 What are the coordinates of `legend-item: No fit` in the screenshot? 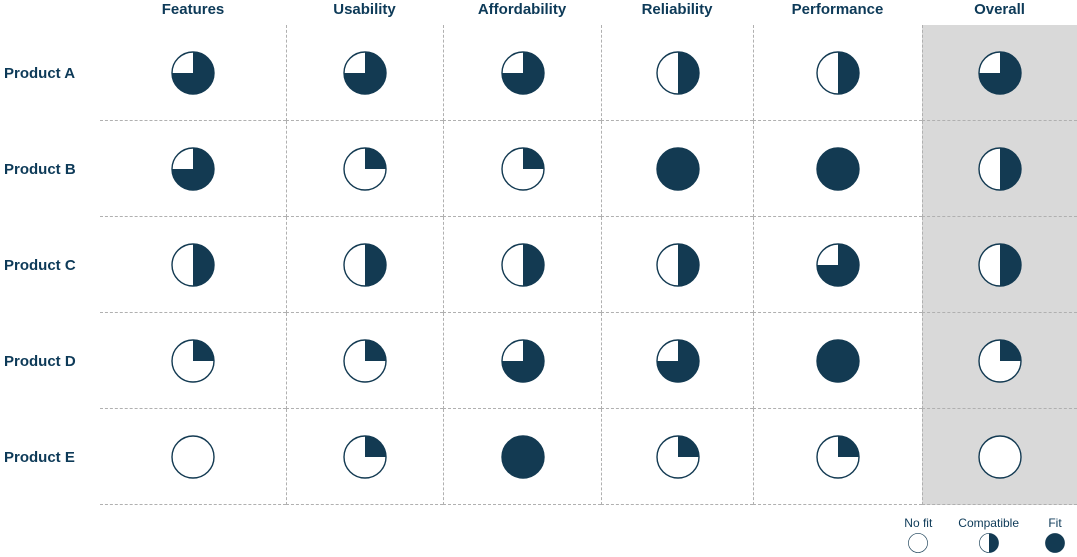 It's located at (918, 534).